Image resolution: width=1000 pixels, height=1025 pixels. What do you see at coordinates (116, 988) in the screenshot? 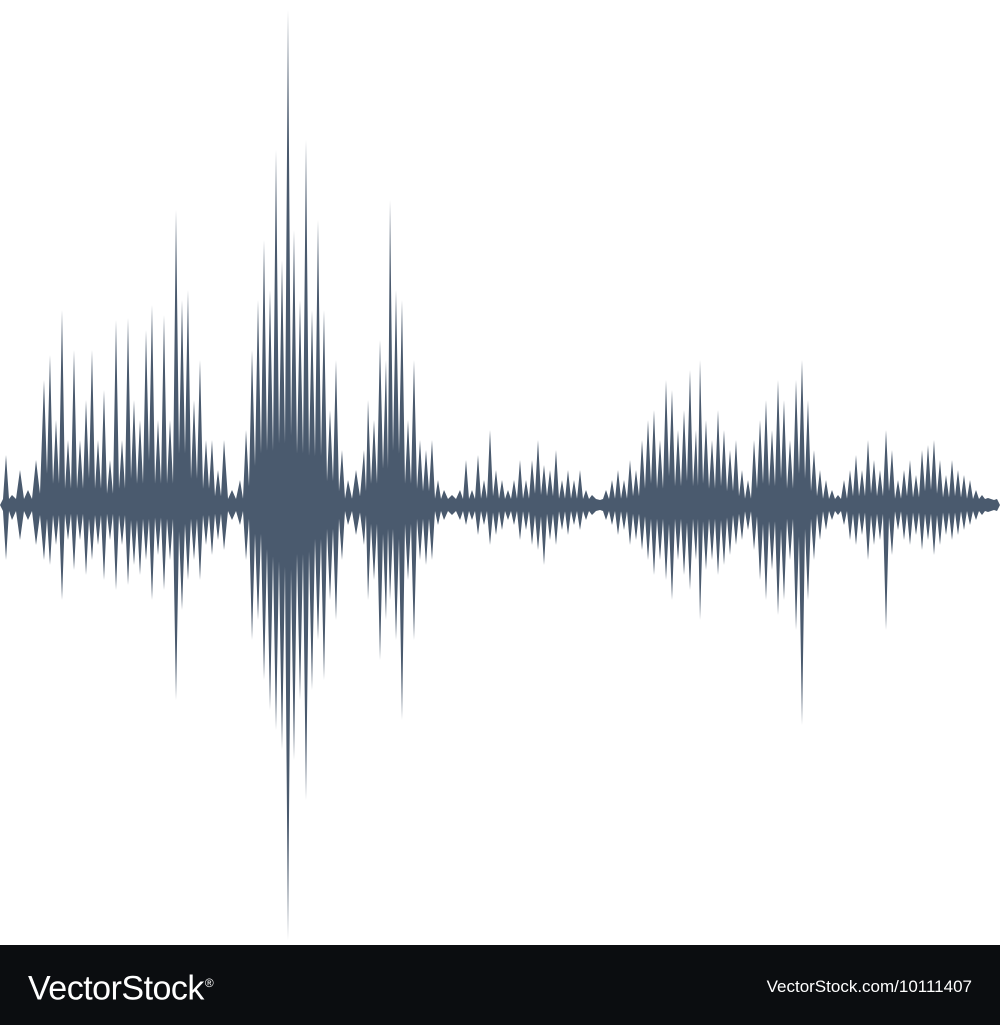
I see `brand-name: VectorStock` at bounding box center [116, 988].